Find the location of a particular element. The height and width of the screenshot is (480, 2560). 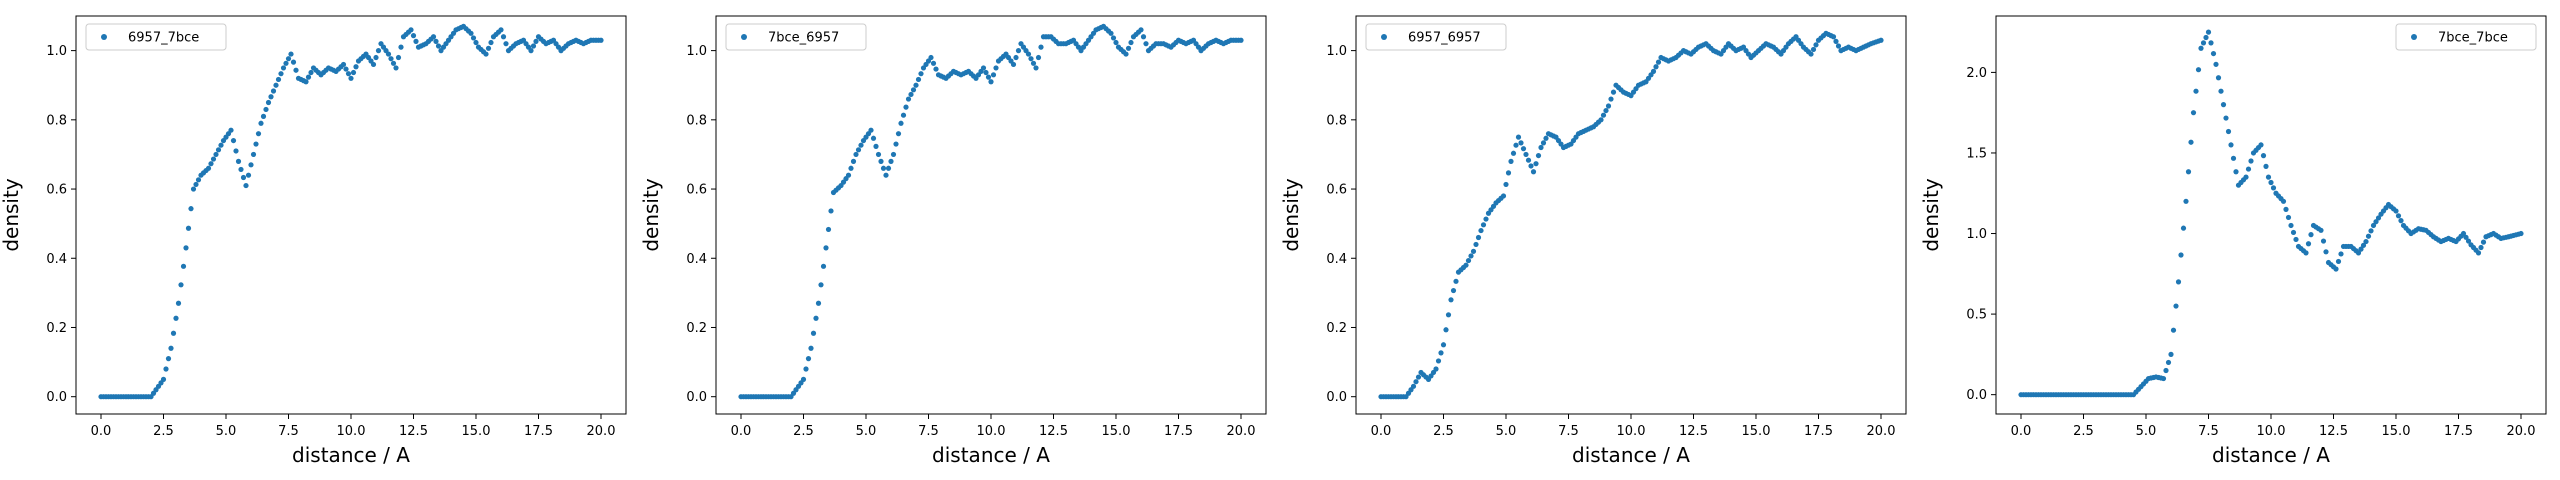

y-axis-label: density is located at coordinates (651, 214).